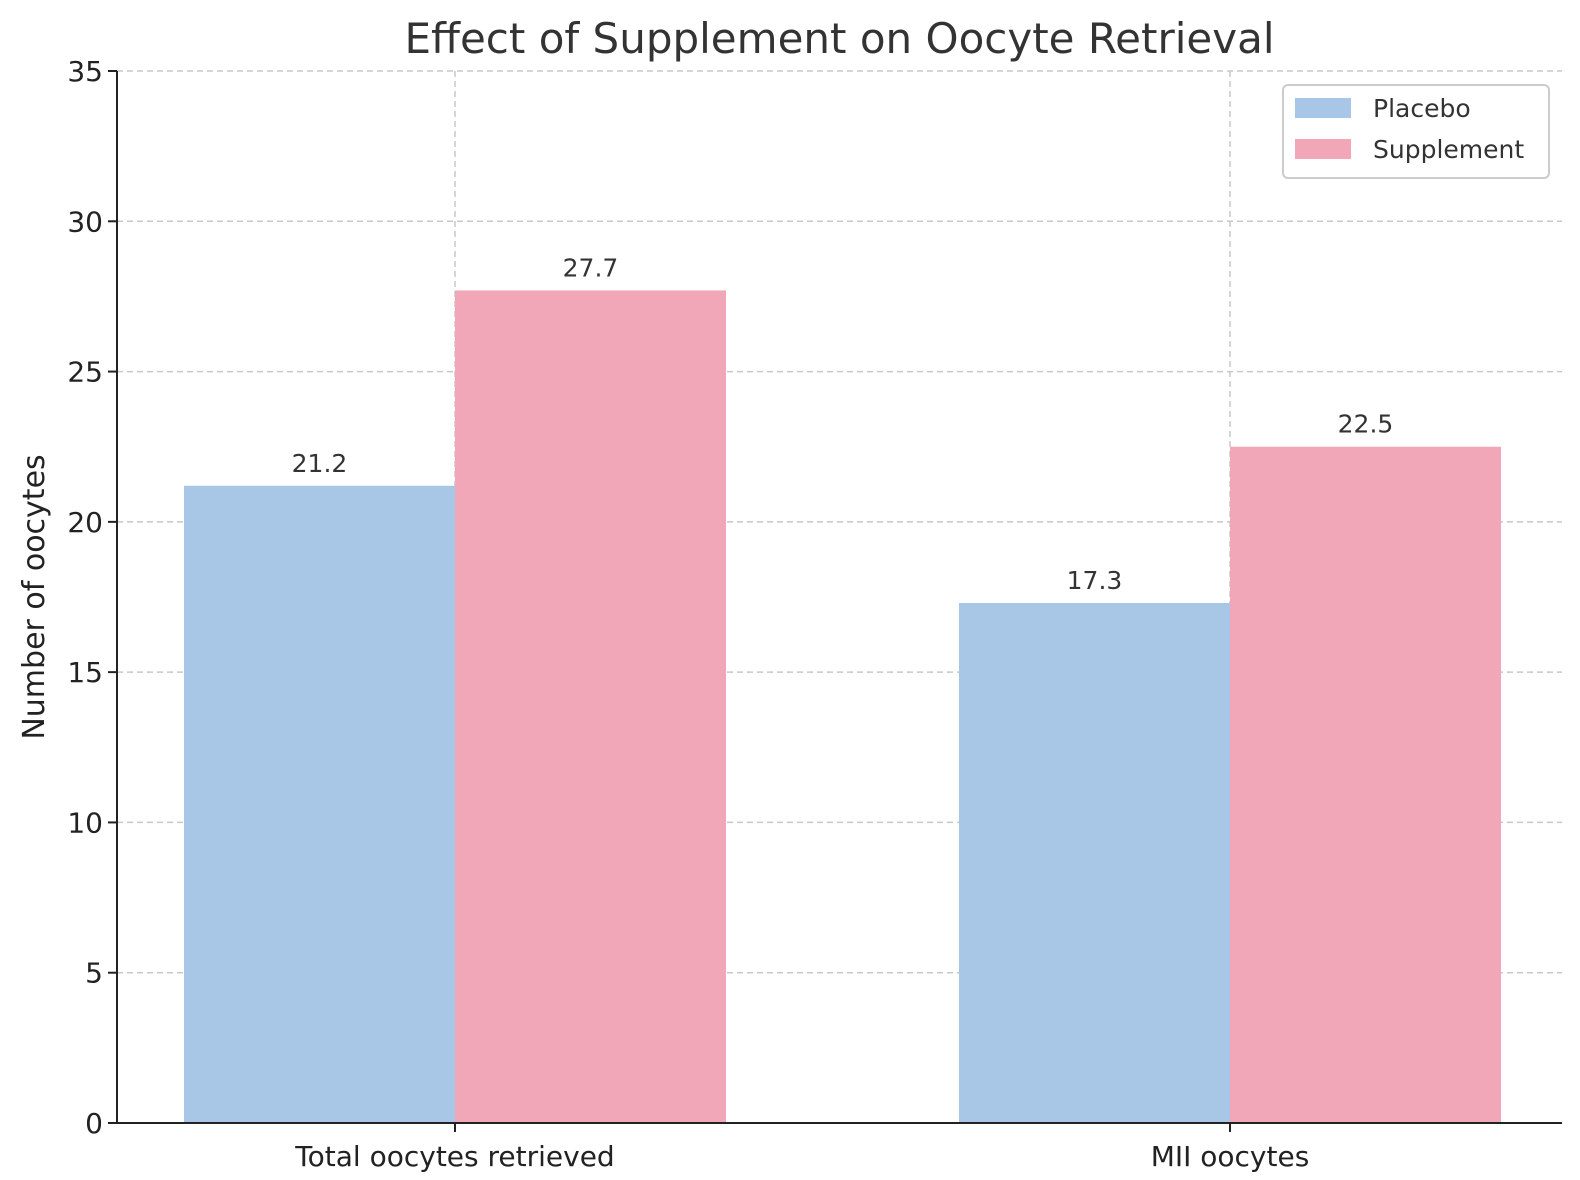 This screenshot has width=1580, height=1180. I want to click on data-label-placebo-1: 17.3, so click(1095, 580).